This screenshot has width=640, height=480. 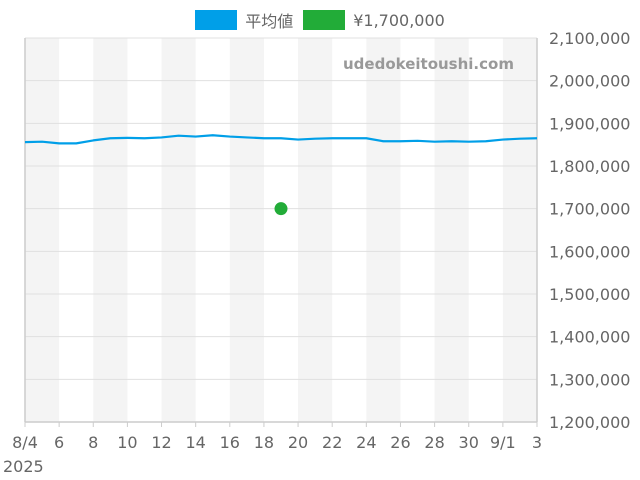 What do you see at coordinates (589, 251) in the screenshot?
I see `y-tick-label: 1,600,000` at bounding box center [589, 251].